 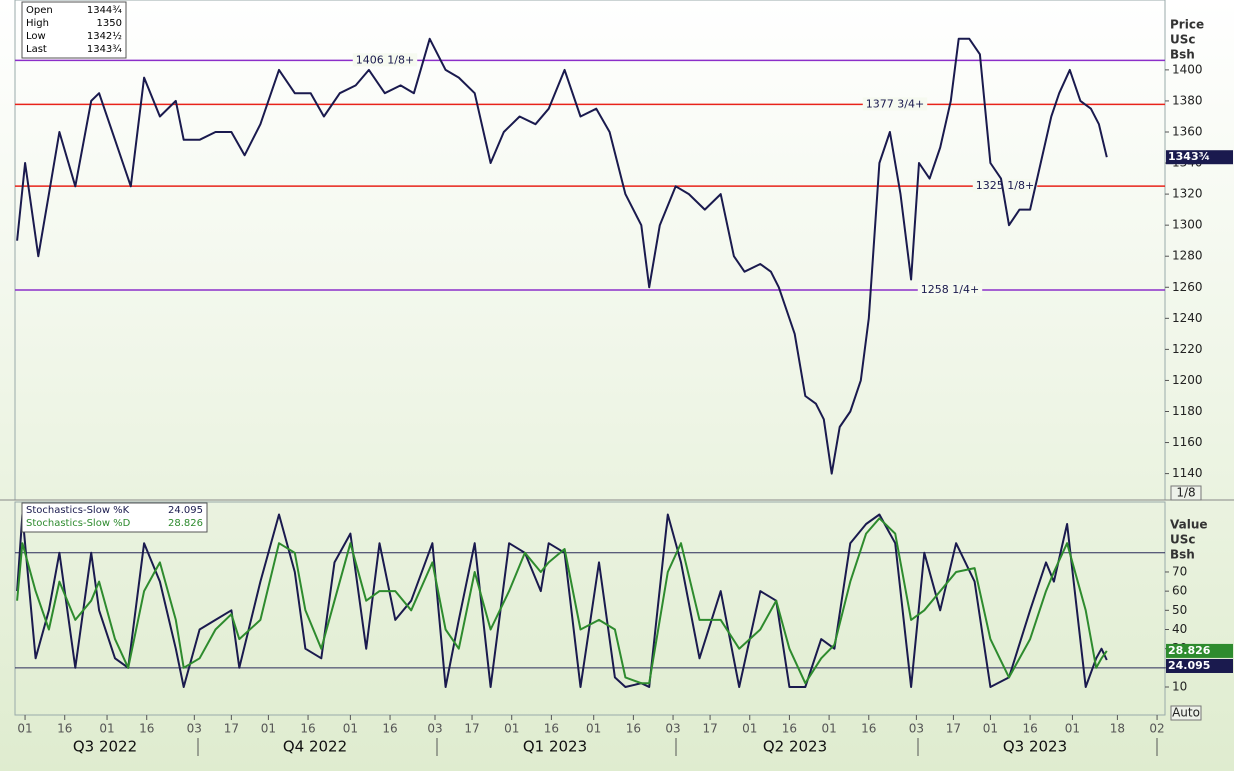 I want to click on y-tick-label: 60, so click(x=1179, y=591).